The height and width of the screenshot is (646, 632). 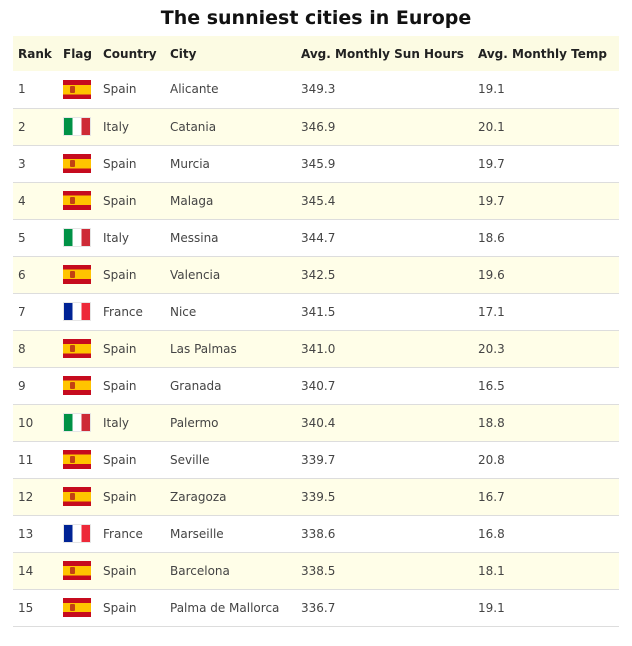 What do you see at coordinates (35, 349) in the screenshot?
I see `rank-cell: 8` at bounding box center [35, 349].